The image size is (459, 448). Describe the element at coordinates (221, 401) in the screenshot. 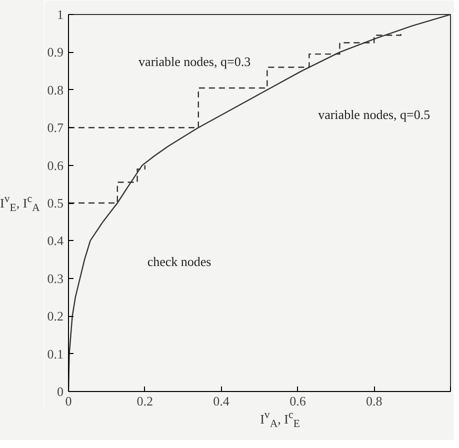

I see `x-tick-label: 0.4` at that location.